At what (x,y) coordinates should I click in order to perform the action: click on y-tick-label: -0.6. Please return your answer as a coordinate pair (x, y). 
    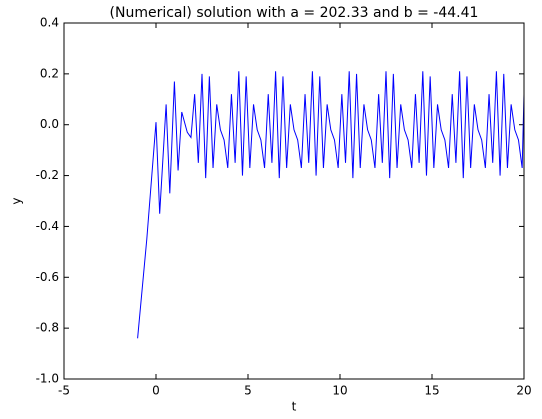
    Looking at the image, I should click on (47, 277).